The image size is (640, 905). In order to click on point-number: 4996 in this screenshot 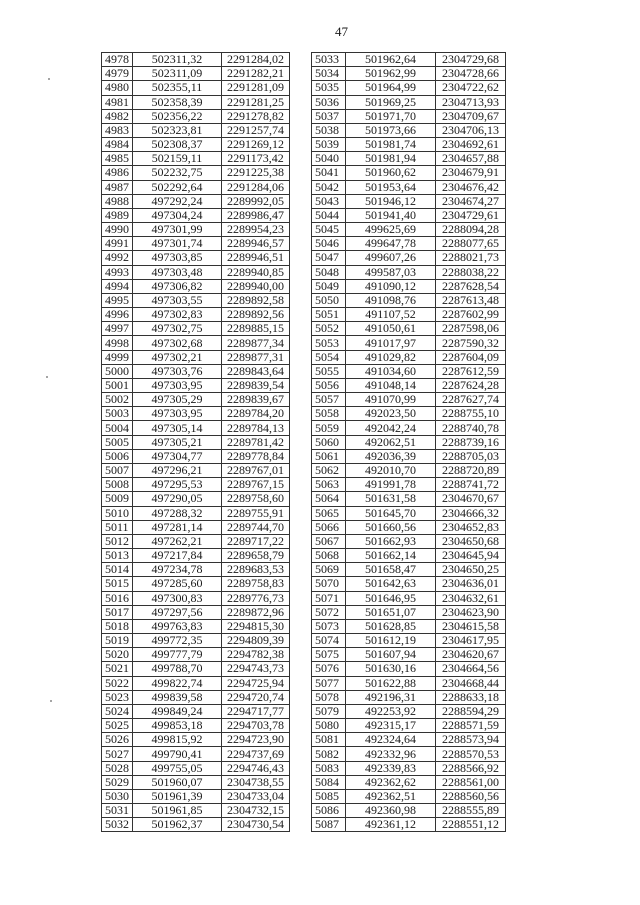, I will do `click(117, 315)`.